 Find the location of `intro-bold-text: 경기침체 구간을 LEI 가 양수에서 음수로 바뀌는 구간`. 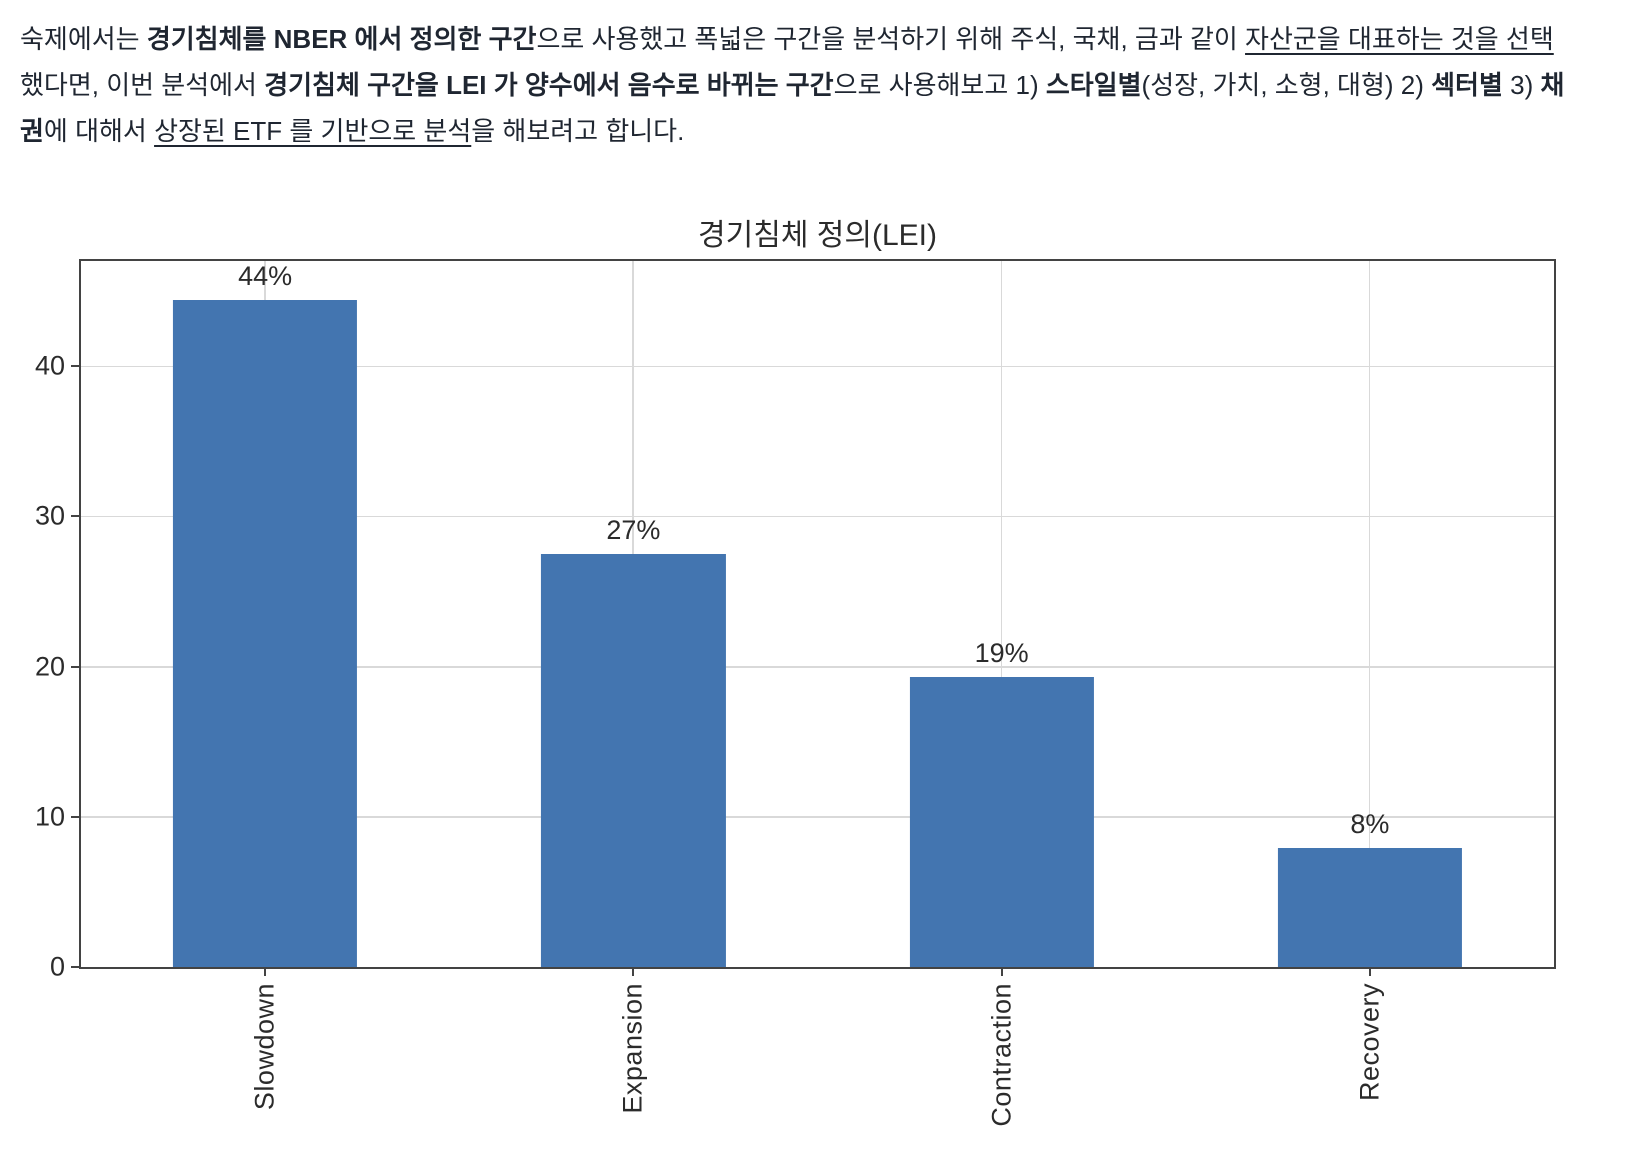

intro-bold-text: 경기침체 구간을 LEI 가 양수에서 음수로 바뀌는 구간 is located at coordinates (549, 85).